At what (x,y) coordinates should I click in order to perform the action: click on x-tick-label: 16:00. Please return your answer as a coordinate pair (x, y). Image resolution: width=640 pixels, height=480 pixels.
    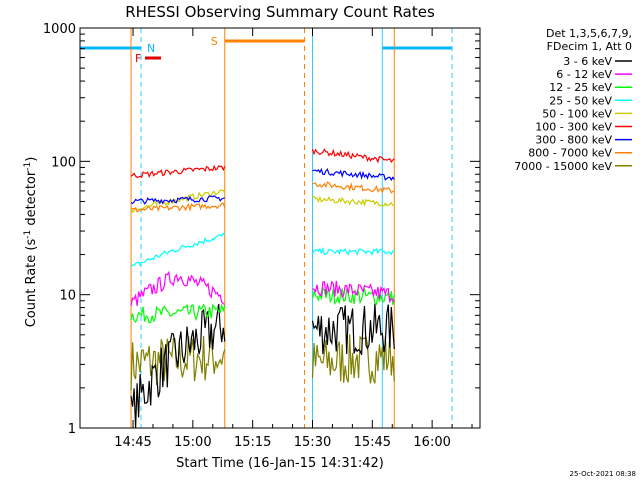
    Looking at the image, I should click on (431, 442).